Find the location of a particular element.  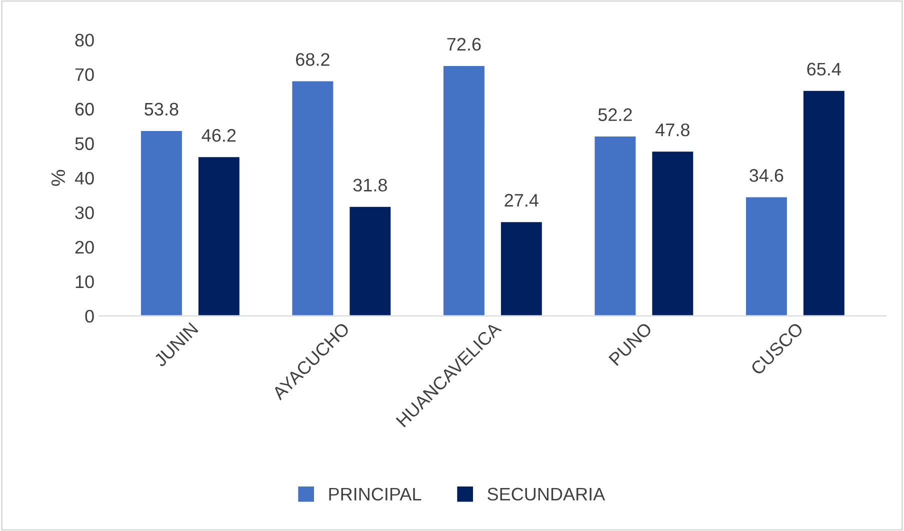

legend-label: PRINCIPAL is located at coordinates (375, 494).